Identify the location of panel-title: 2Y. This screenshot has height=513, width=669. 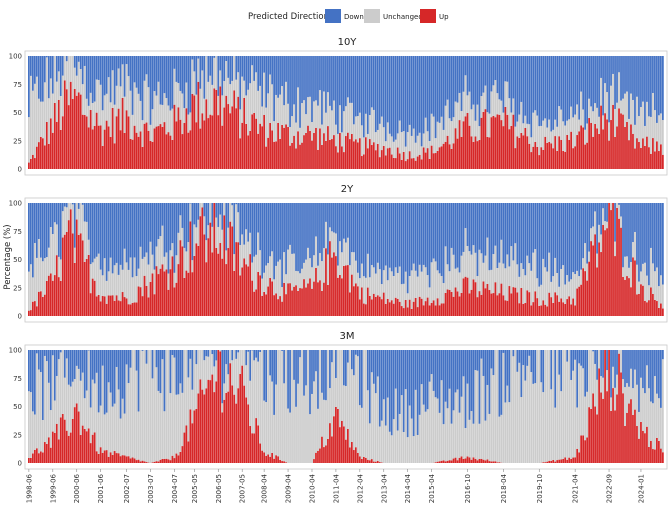
(347, 189).